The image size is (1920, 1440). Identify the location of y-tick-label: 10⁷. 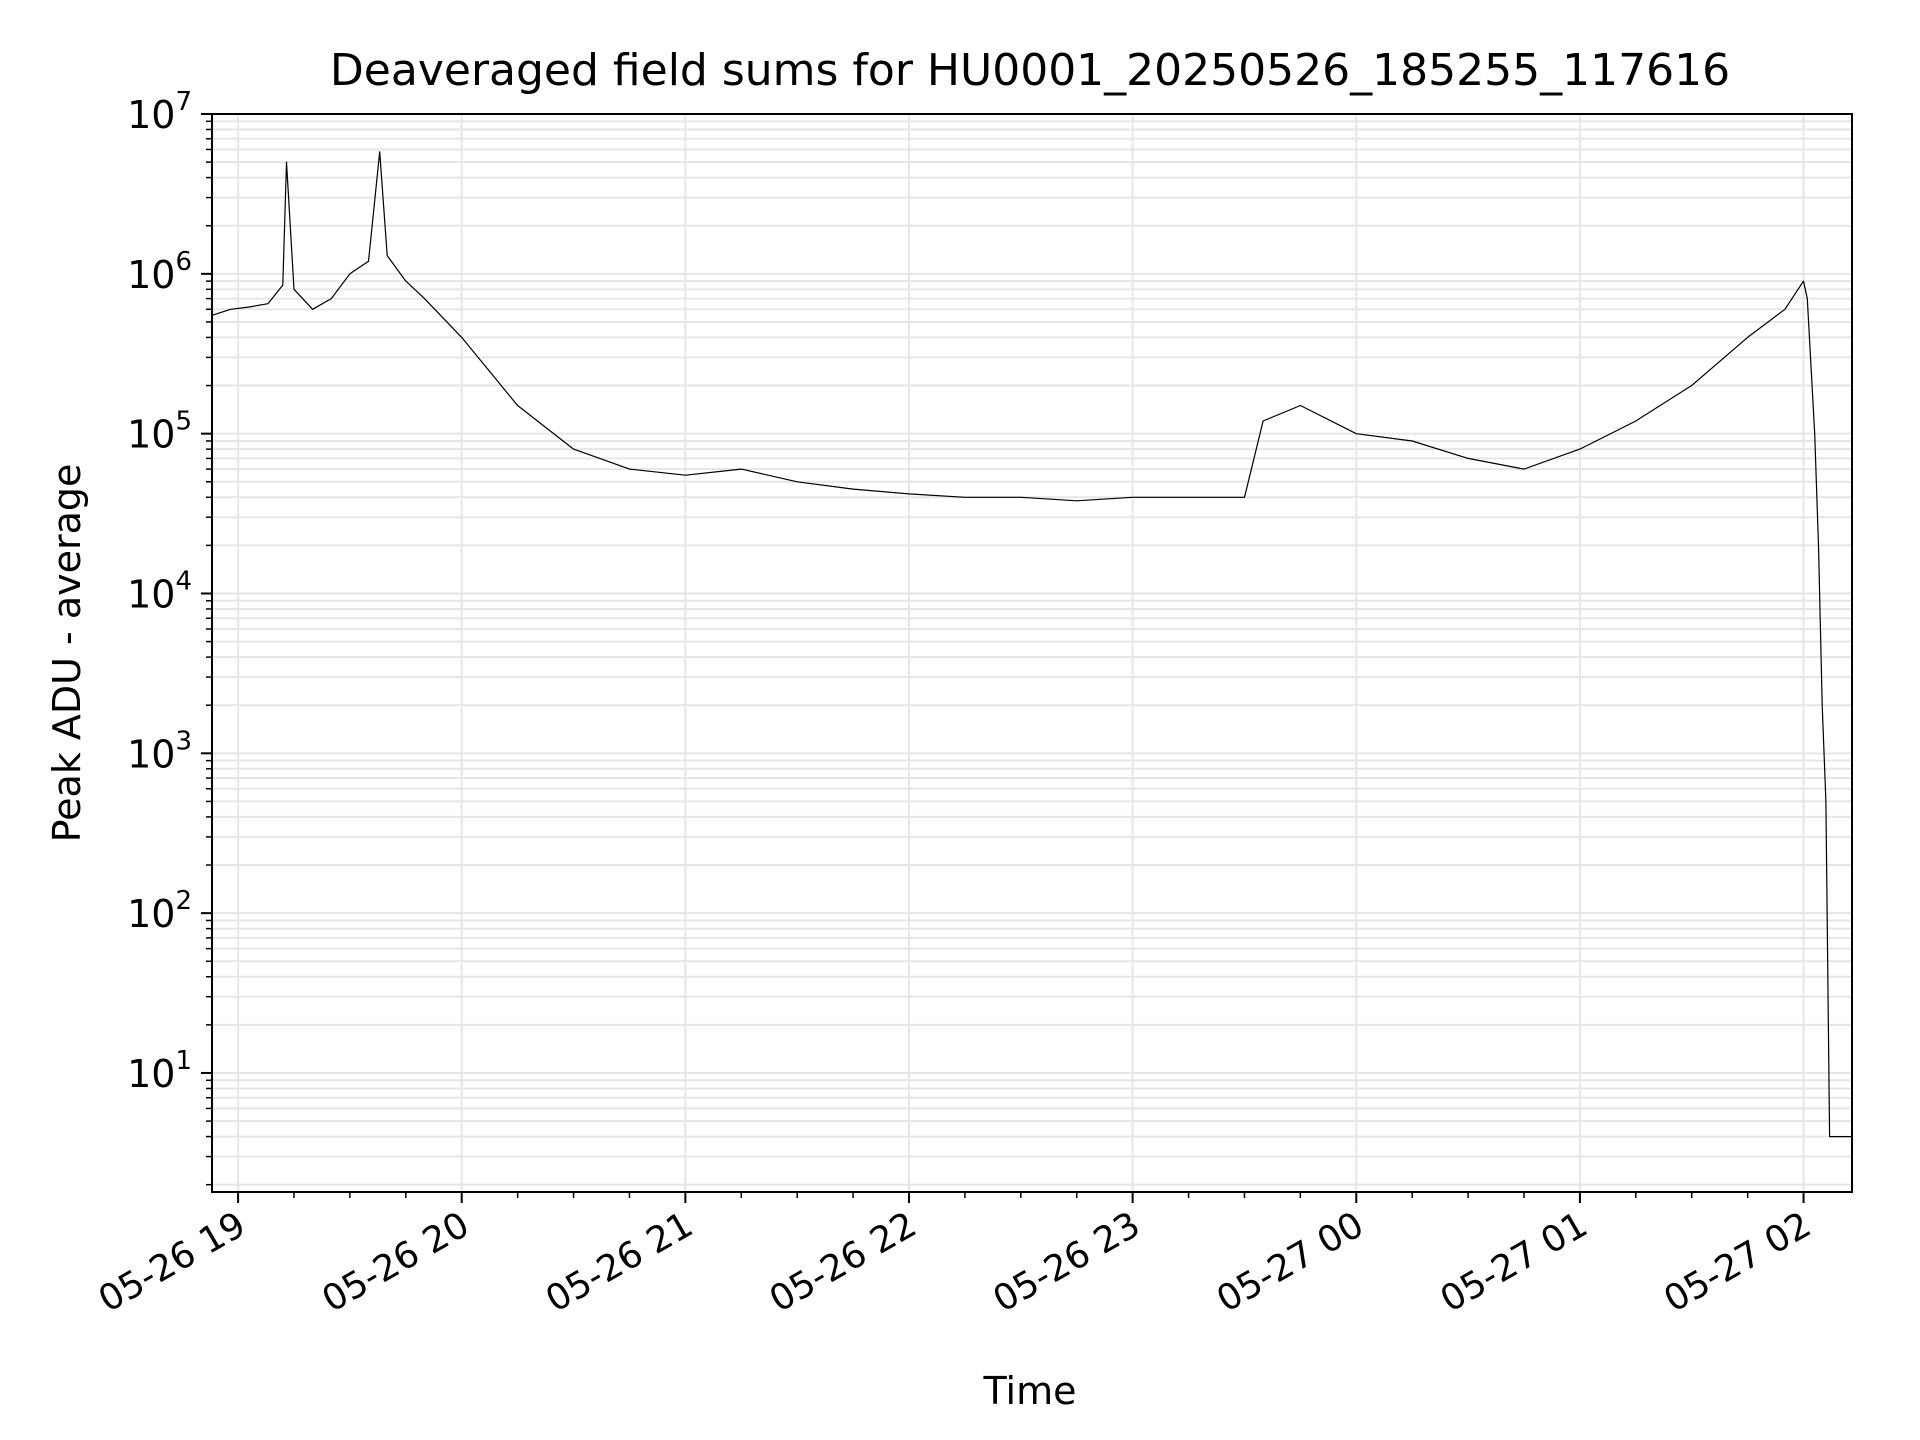
(159, 112).